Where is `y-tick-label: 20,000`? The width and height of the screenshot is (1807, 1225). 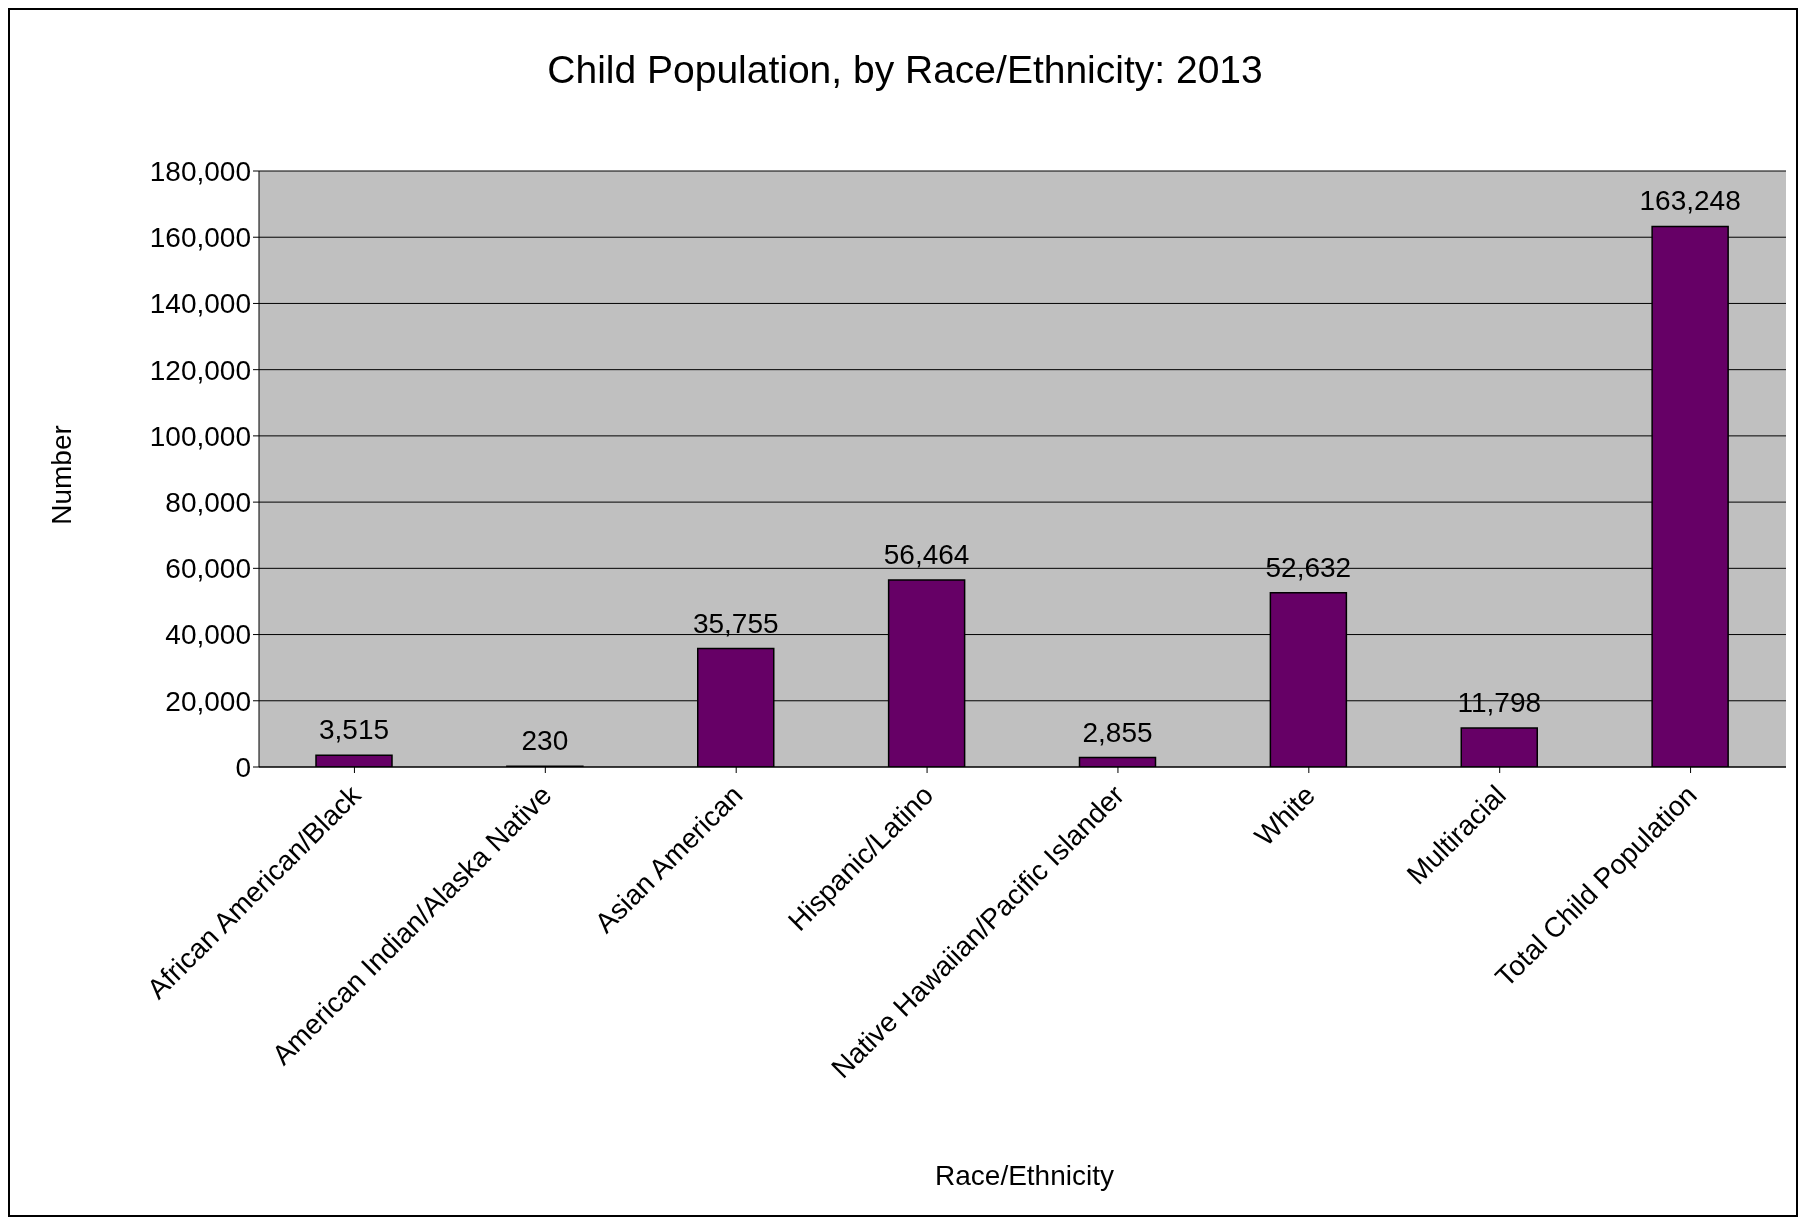 y-tick-label: 20,000 is located at coordinates (208, 701).